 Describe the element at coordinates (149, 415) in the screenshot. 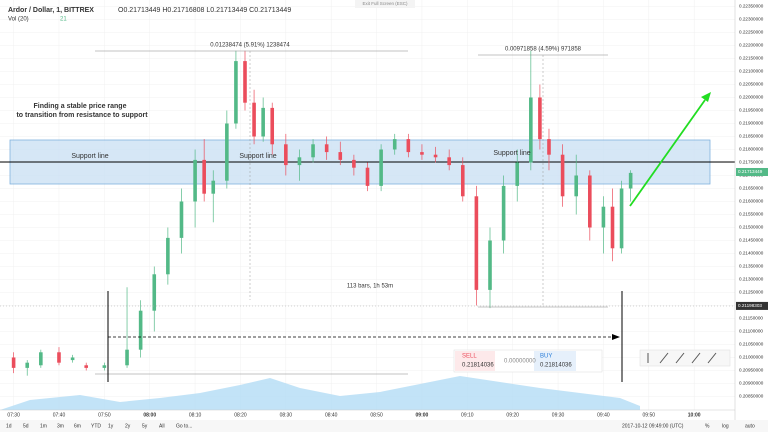

I see `x-tick-label: 08:00` at that location.